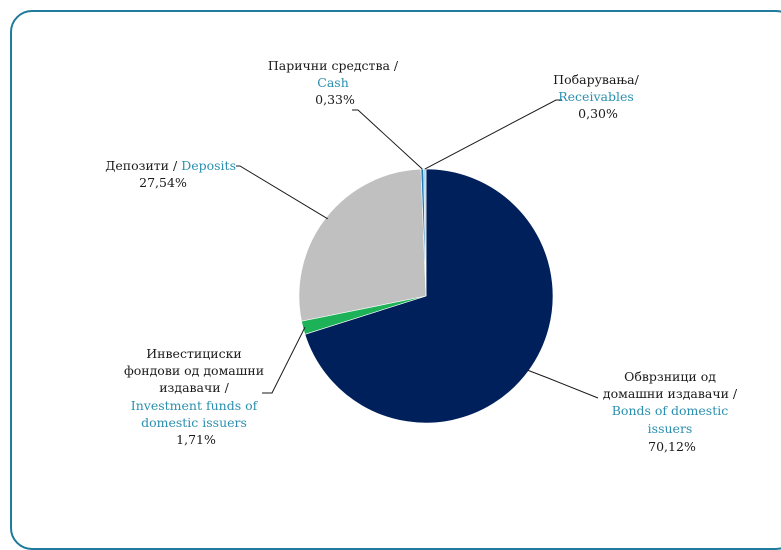 Image resolution: width=781 pixels, height=550 pixels. What do you see at coordinates (387, 139) in the screenshot?
I see `leader-cash` at bounding box center [387, 139].